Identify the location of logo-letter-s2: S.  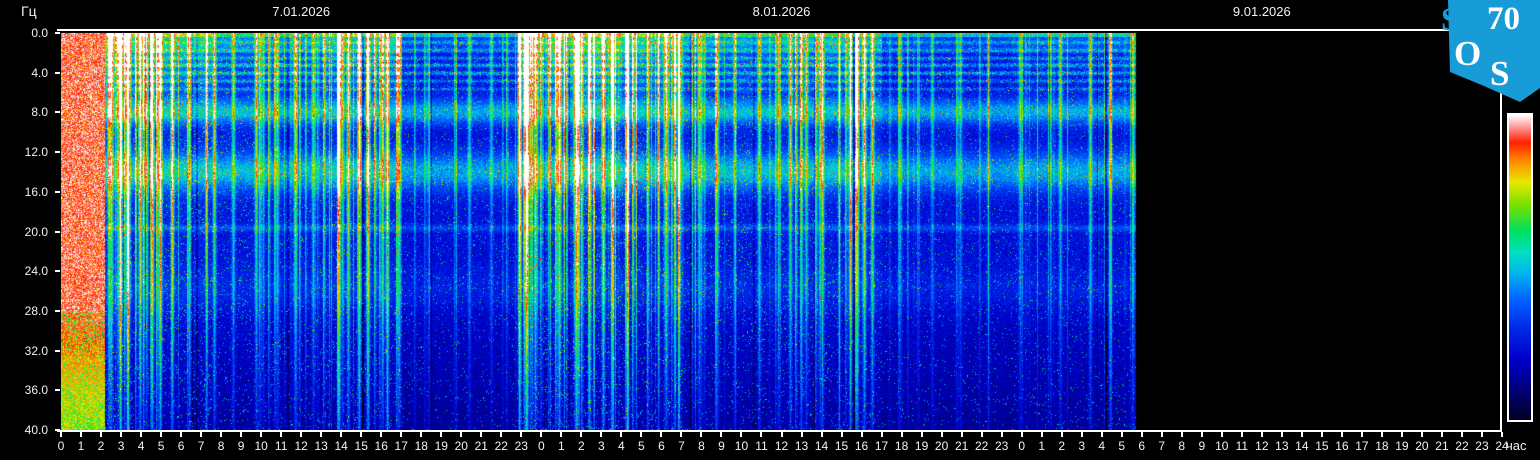
(1500, 73).